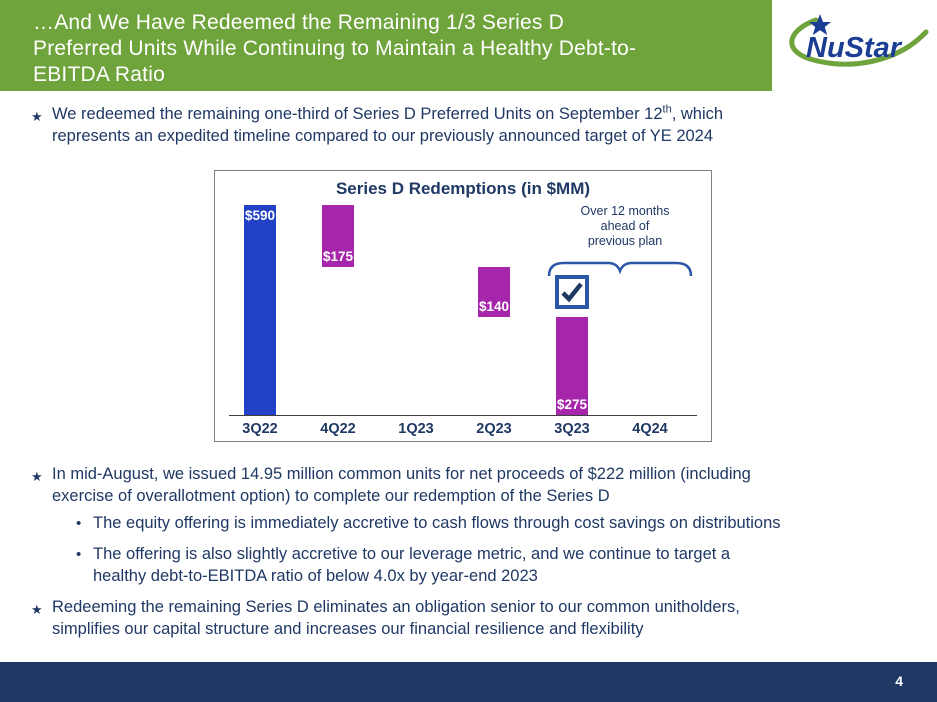  Describe the element at coordinates (572, 292) in the screenshot. I see `checkbox-checked-icon` at that location.